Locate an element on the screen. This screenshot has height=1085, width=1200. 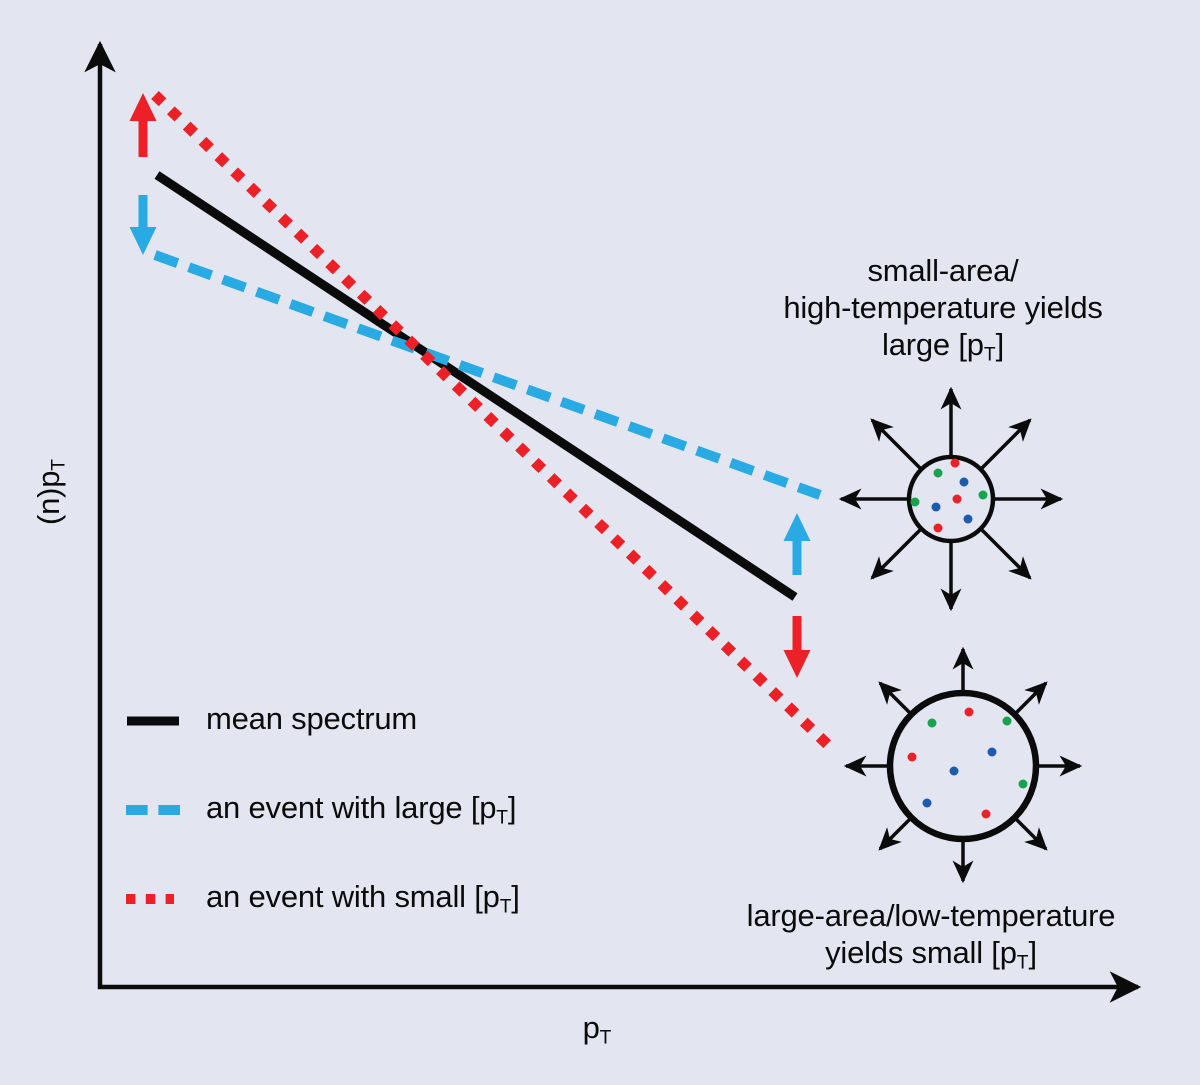
legend-item-mean-spectrum: mean spectrum is located at coordinates (322, 721).